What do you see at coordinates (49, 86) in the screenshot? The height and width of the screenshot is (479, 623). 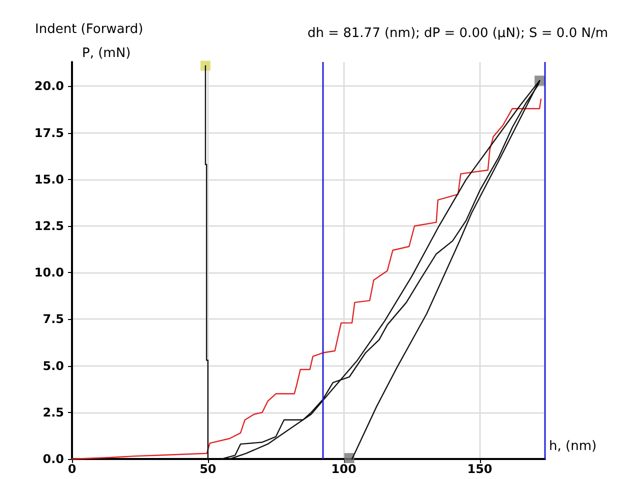 I see `y-tick-label: 20.0` at bounding box center [49, 86].